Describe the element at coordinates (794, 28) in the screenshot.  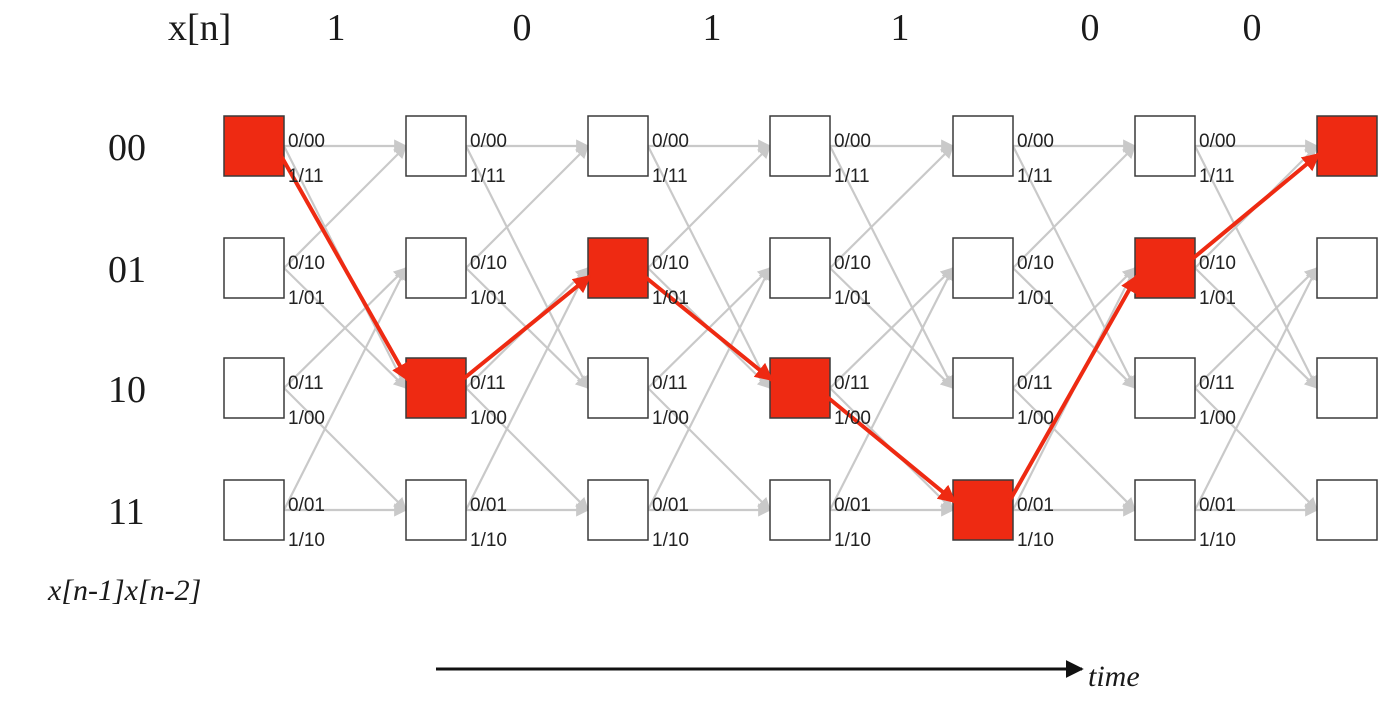
I see `input-bits: 1 0 1 1 0 0` at that location.